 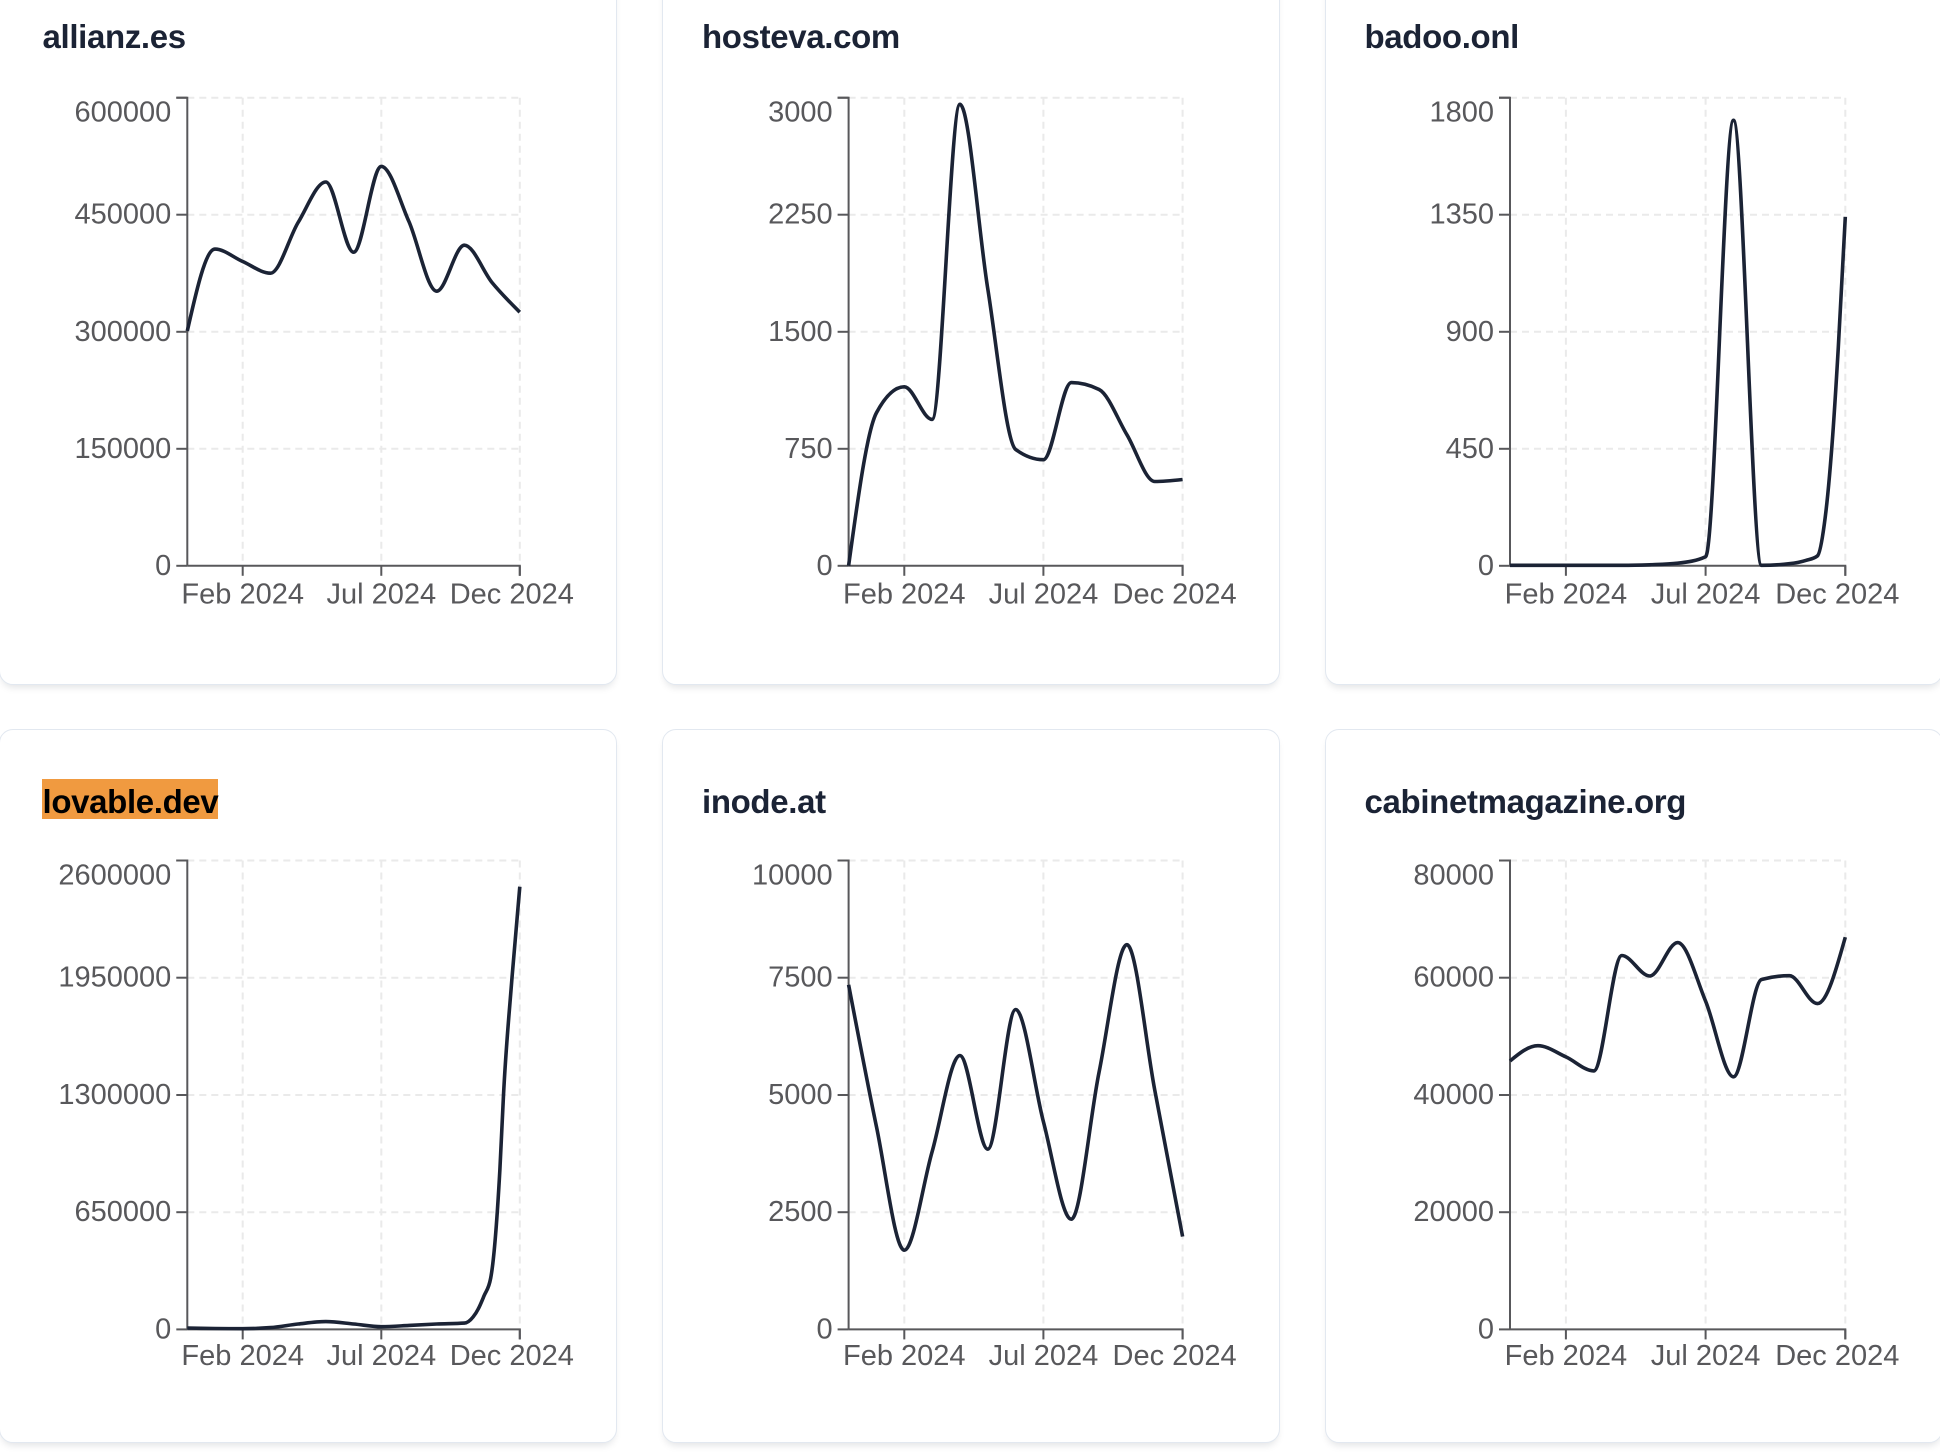 What do you see at coordinates (123, 113) in the screenshot?
I see `svg-text: 600000` at bounding box center [123, 113].